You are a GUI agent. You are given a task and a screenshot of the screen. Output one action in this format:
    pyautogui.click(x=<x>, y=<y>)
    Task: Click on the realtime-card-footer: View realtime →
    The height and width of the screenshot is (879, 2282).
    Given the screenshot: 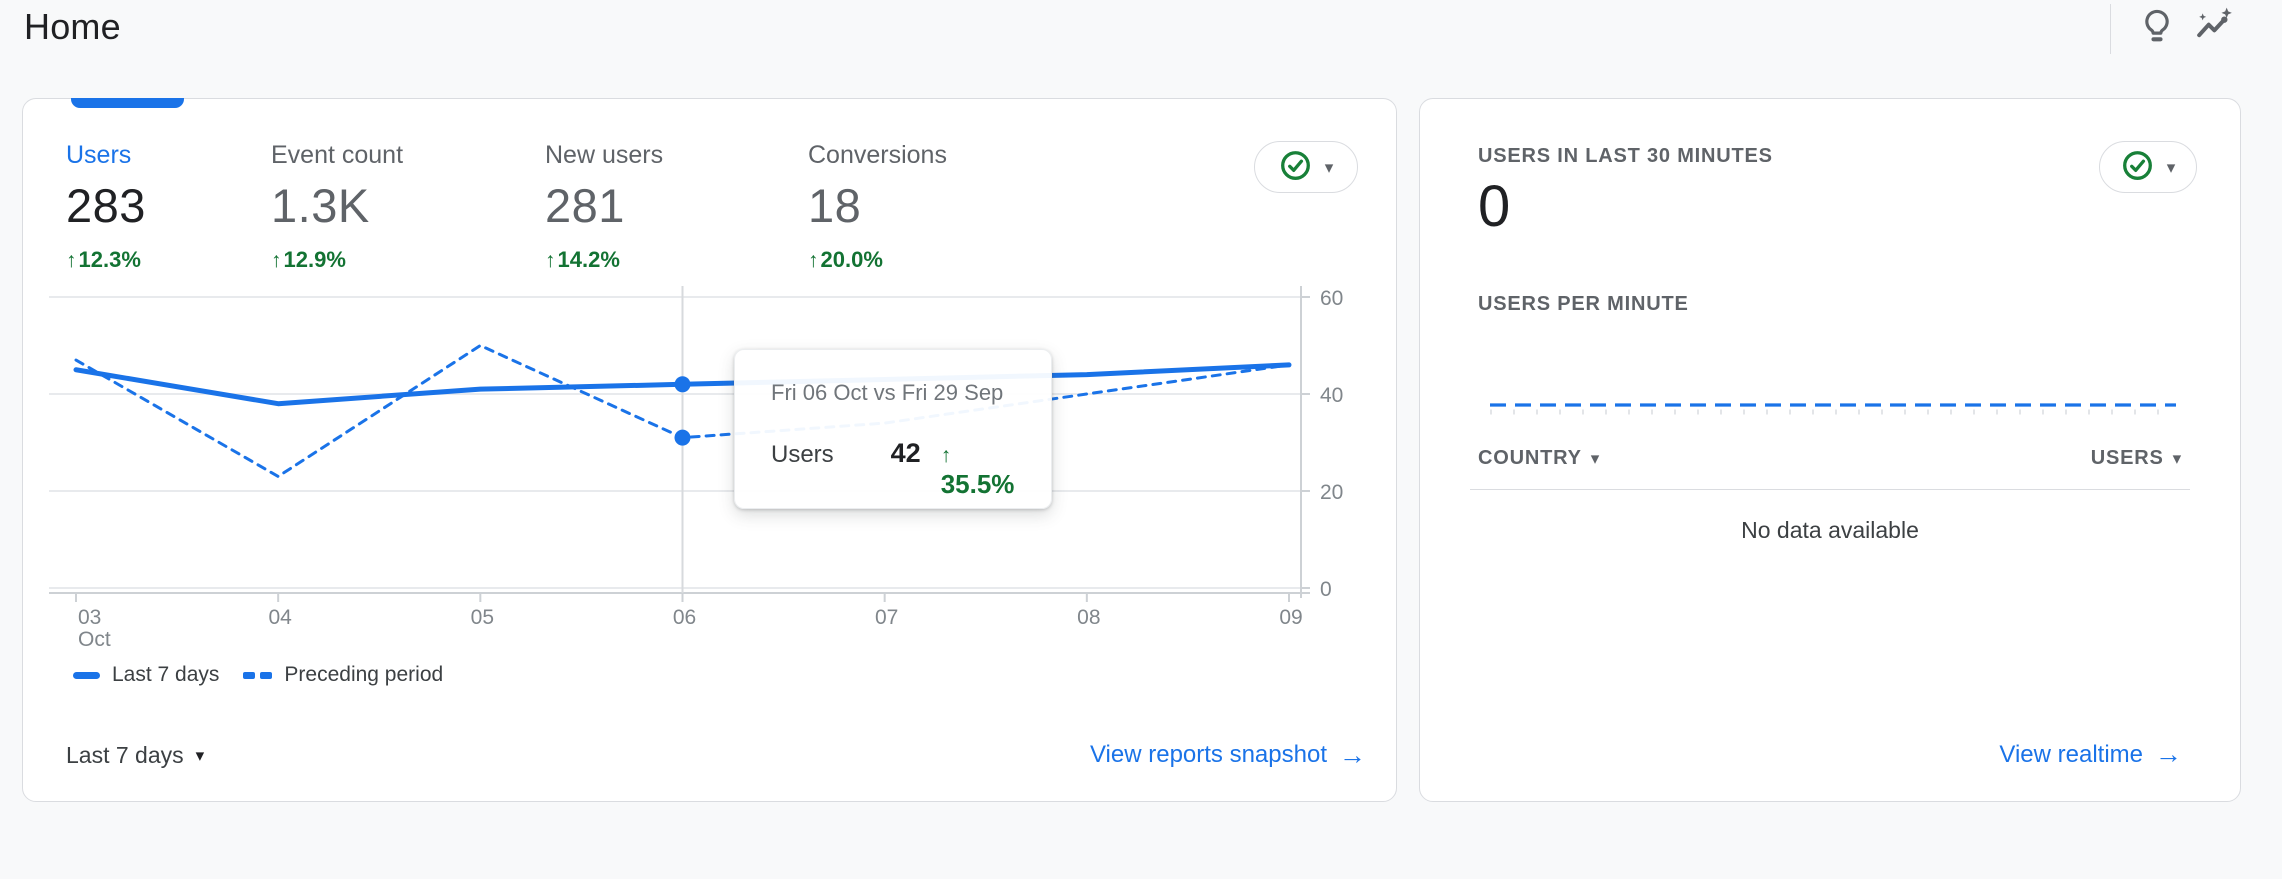 What is the action you would take?
    pyautogui.click(x=2090, y=754)
    